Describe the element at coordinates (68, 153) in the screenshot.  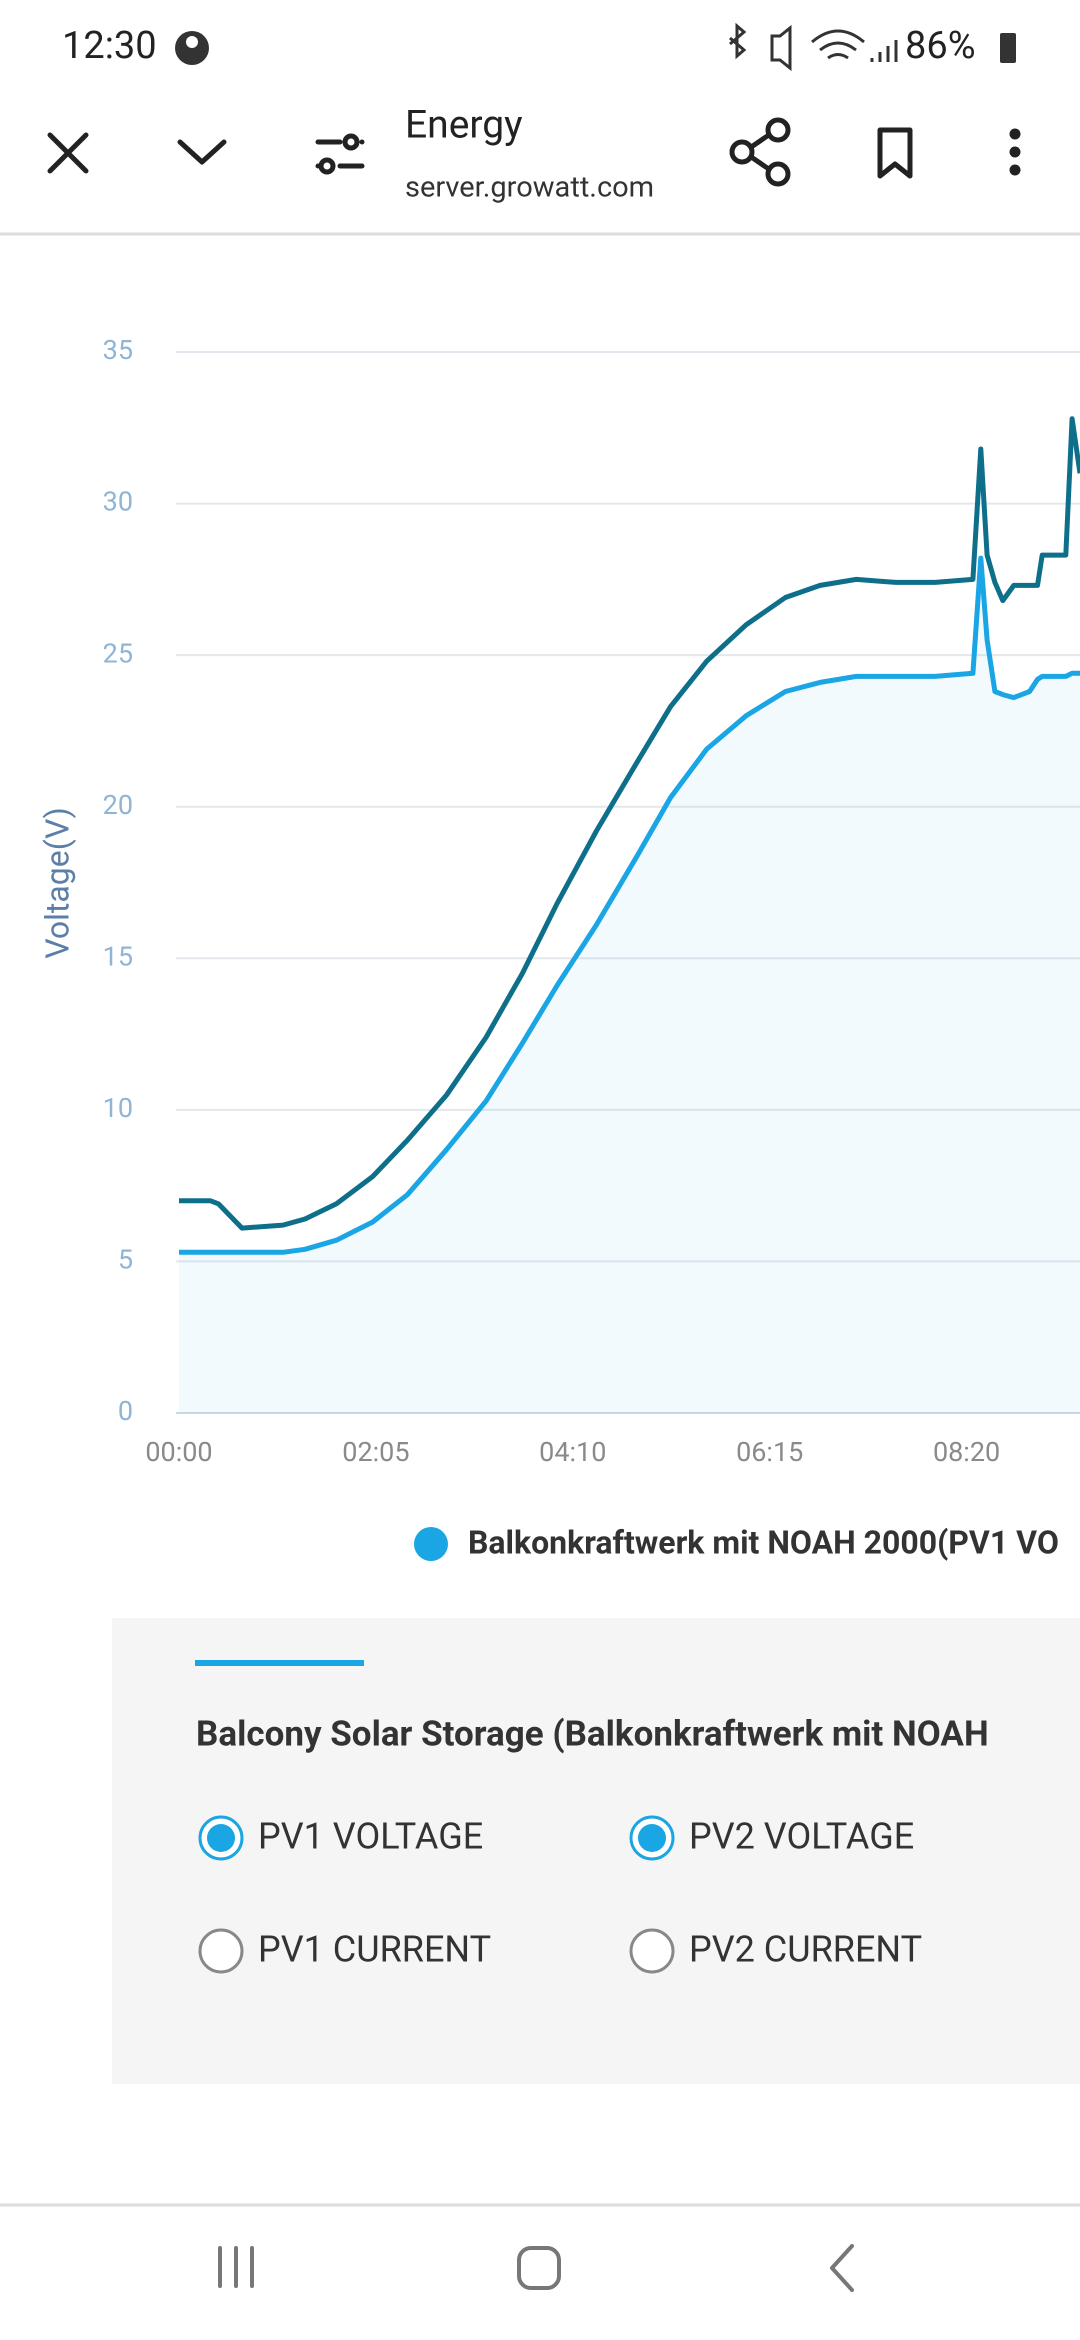
I see `close-button` at that location.